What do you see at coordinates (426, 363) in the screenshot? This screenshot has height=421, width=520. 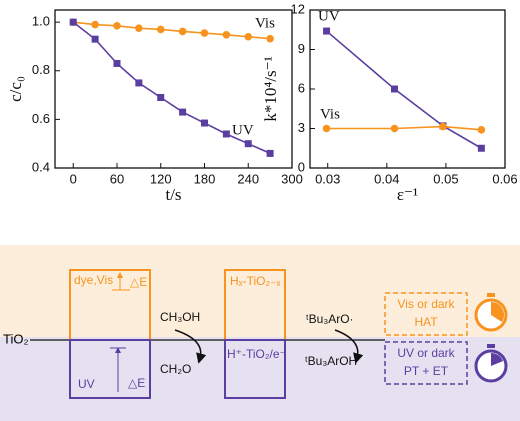 I see `uv-mode-box` at bounding box center [426, 363].